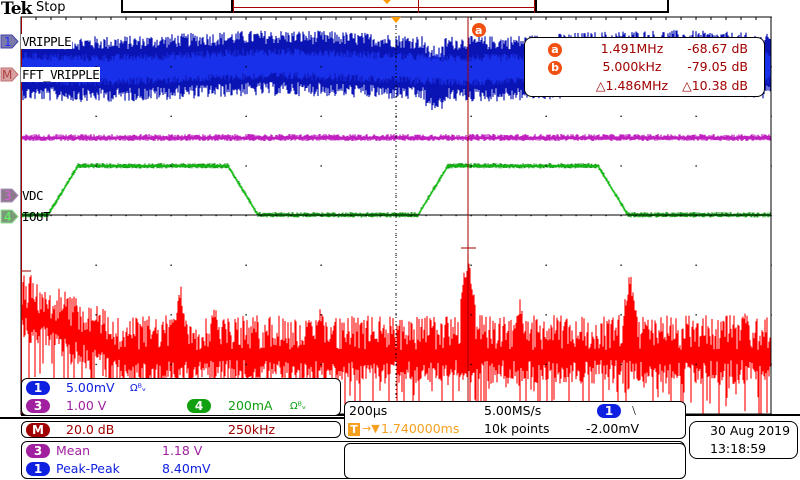 The height and width of the screenshot is (480, 800). Describe the element at coordinates (73, 450) in the screenshot. I see `measurement-name: Mean` at that location.